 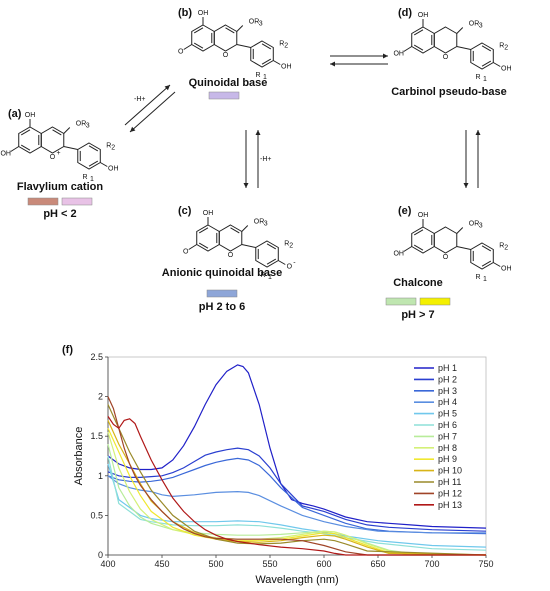 What do you see at coordinates (423, 40) in the screenshot?
I see `carbinol-ring-a` at bounding box center [423, 40].